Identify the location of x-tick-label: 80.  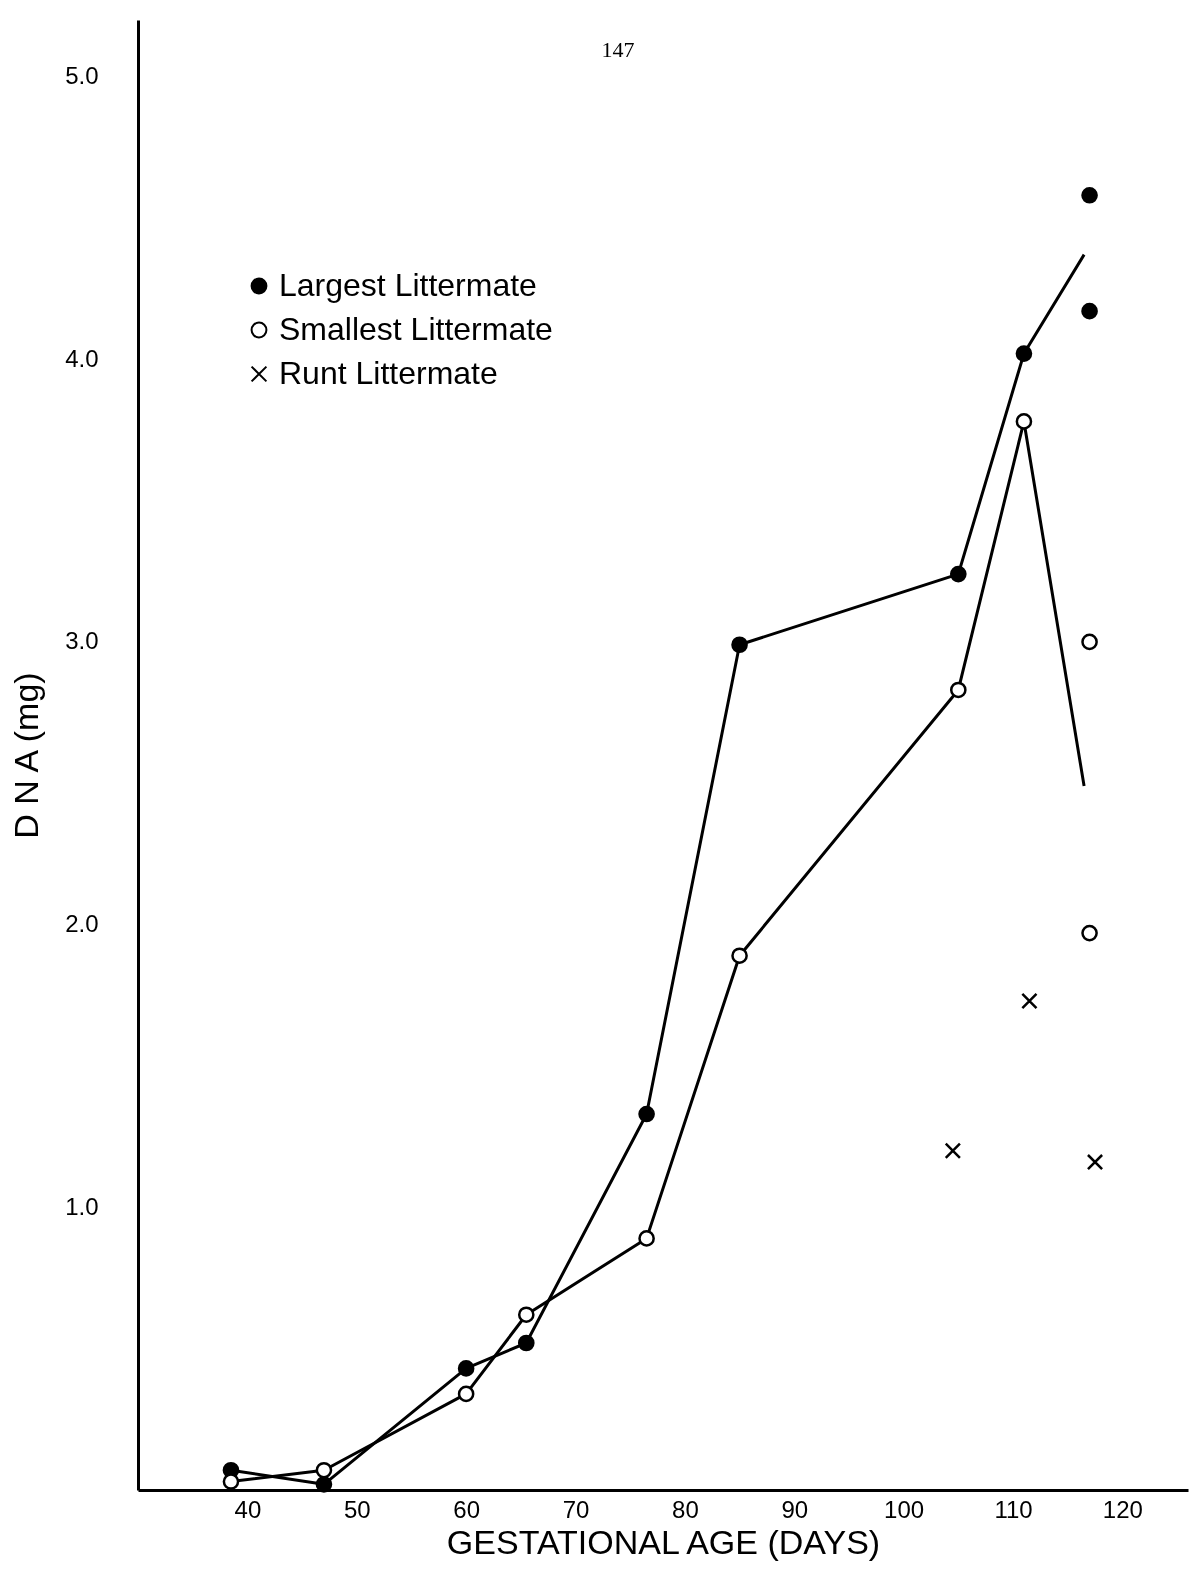
(685, 1509).